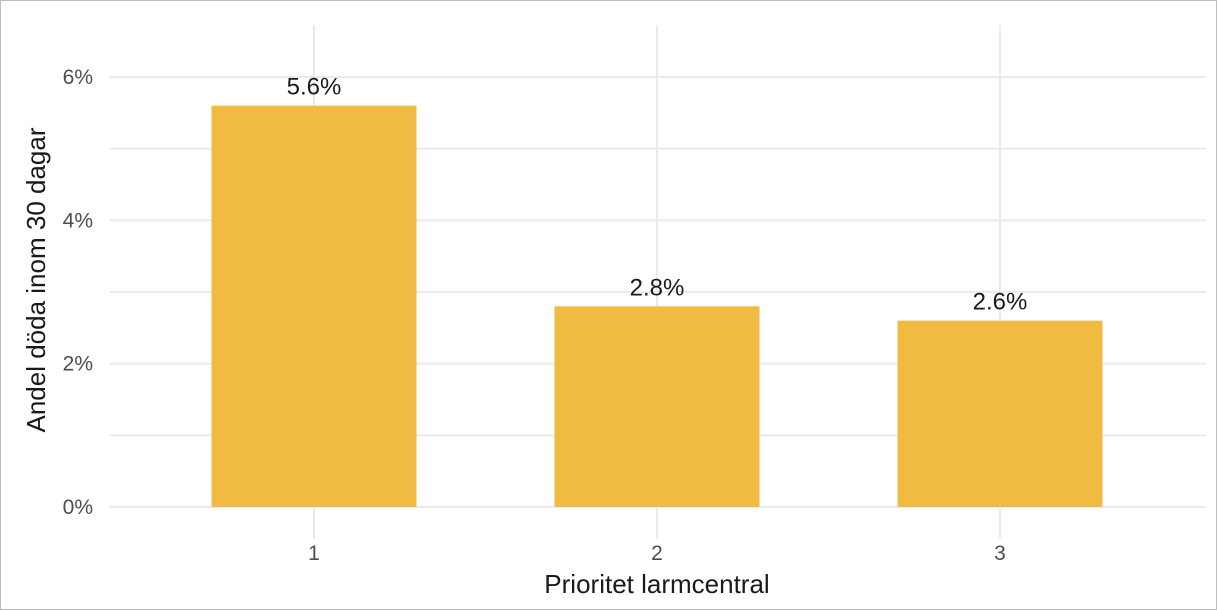 This screenshot has width=1217, height=611. Describe the element at coordinates (656, 584) in the screenshot. I see `x-axis-title: Prioritet larmcentral` at that location.